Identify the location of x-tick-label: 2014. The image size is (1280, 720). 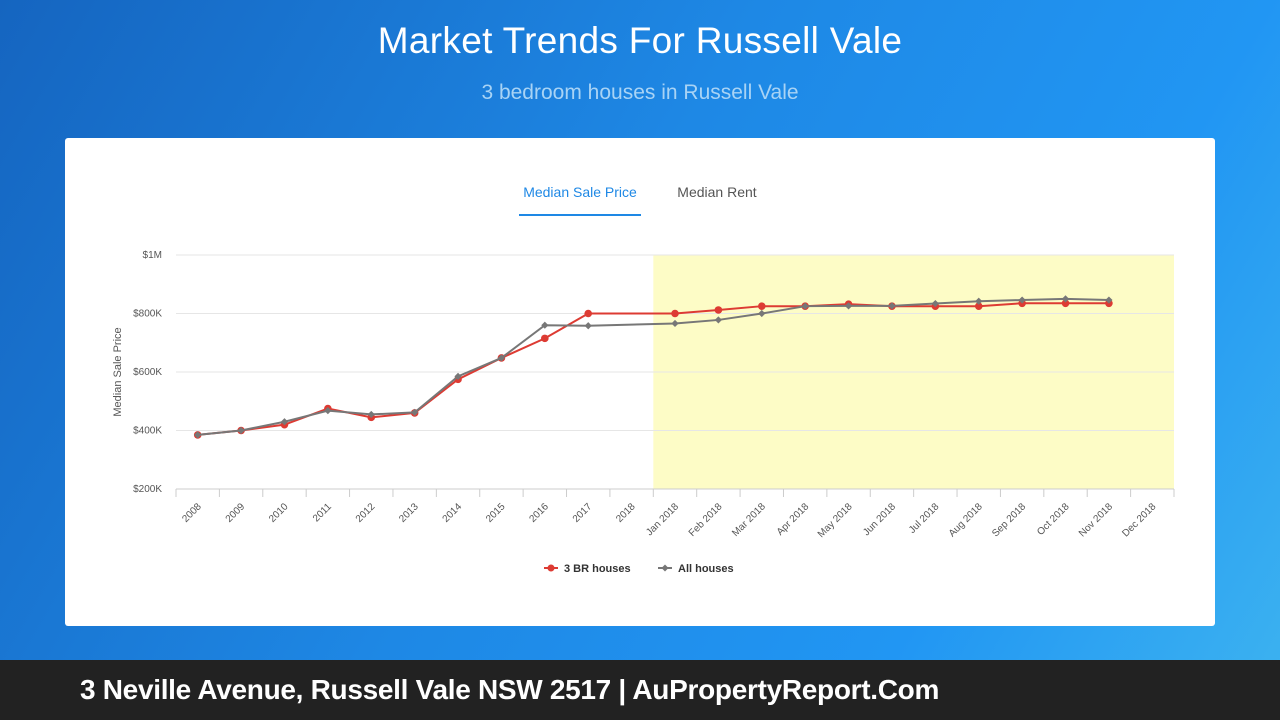
(453, 513).